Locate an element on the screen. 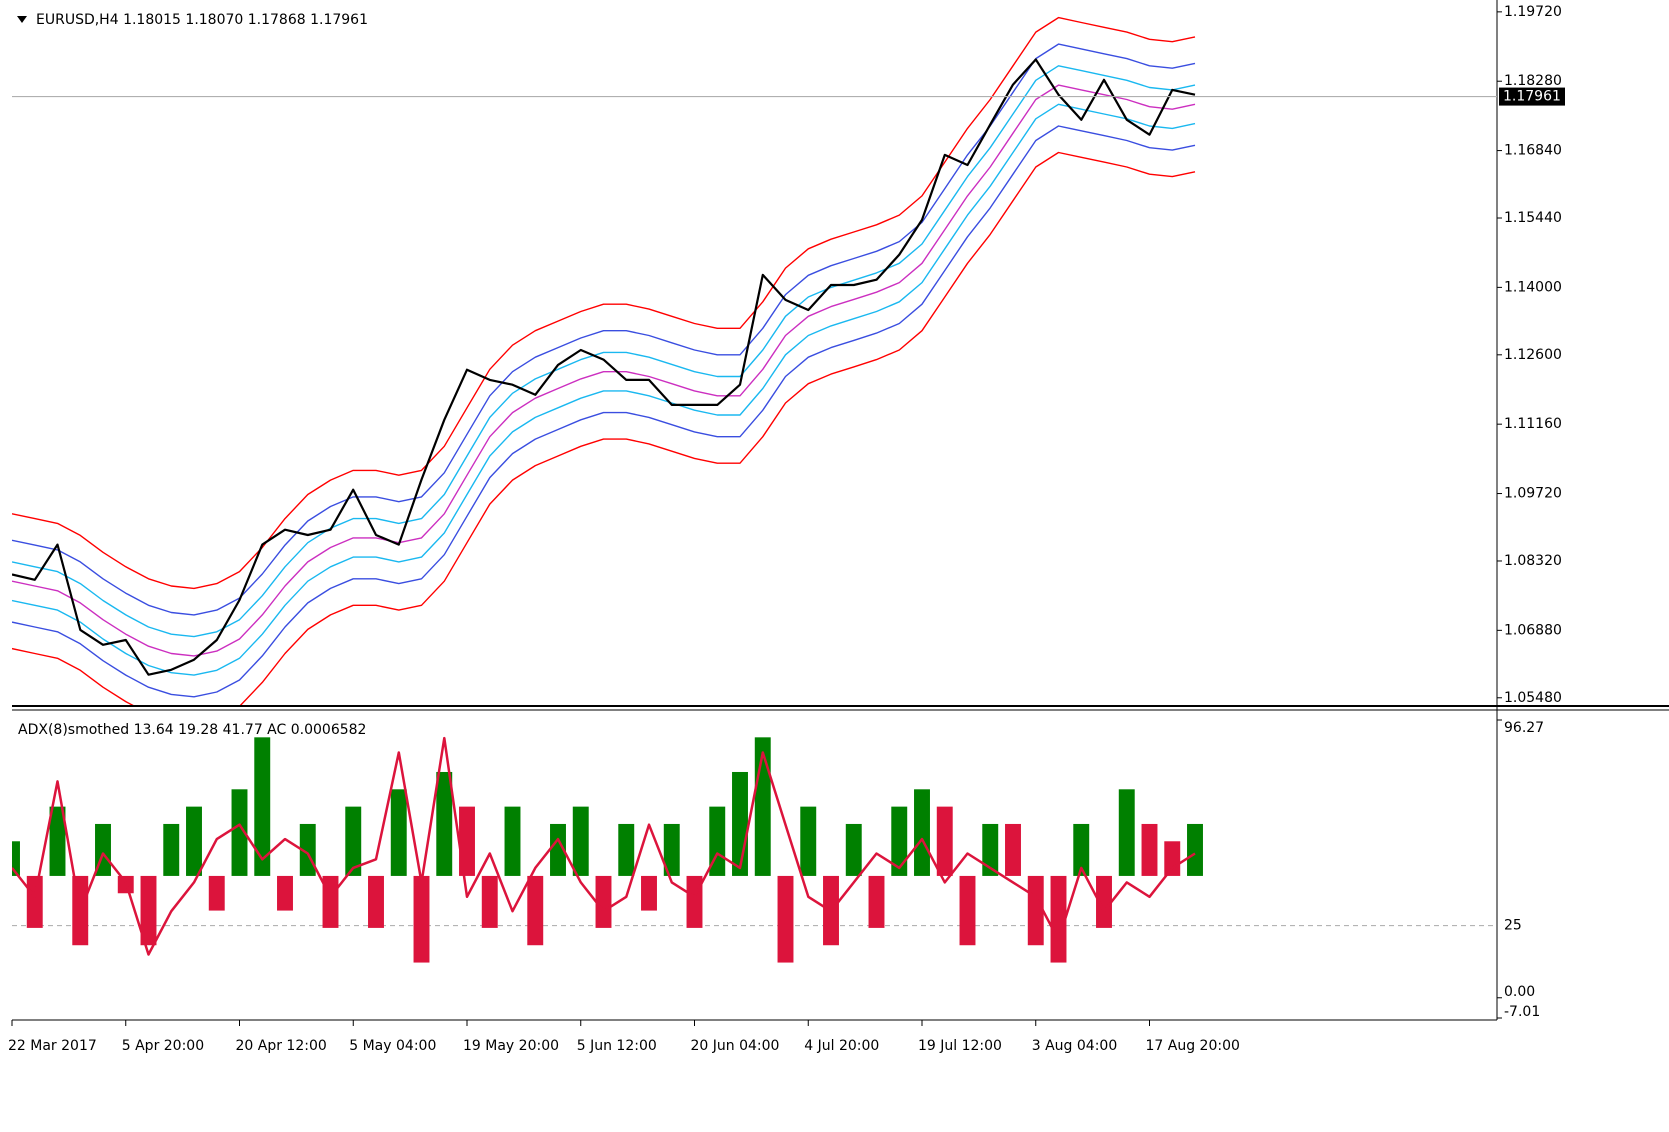  y-tick-label: 1.19720 is located at coordinates (1533, 12).